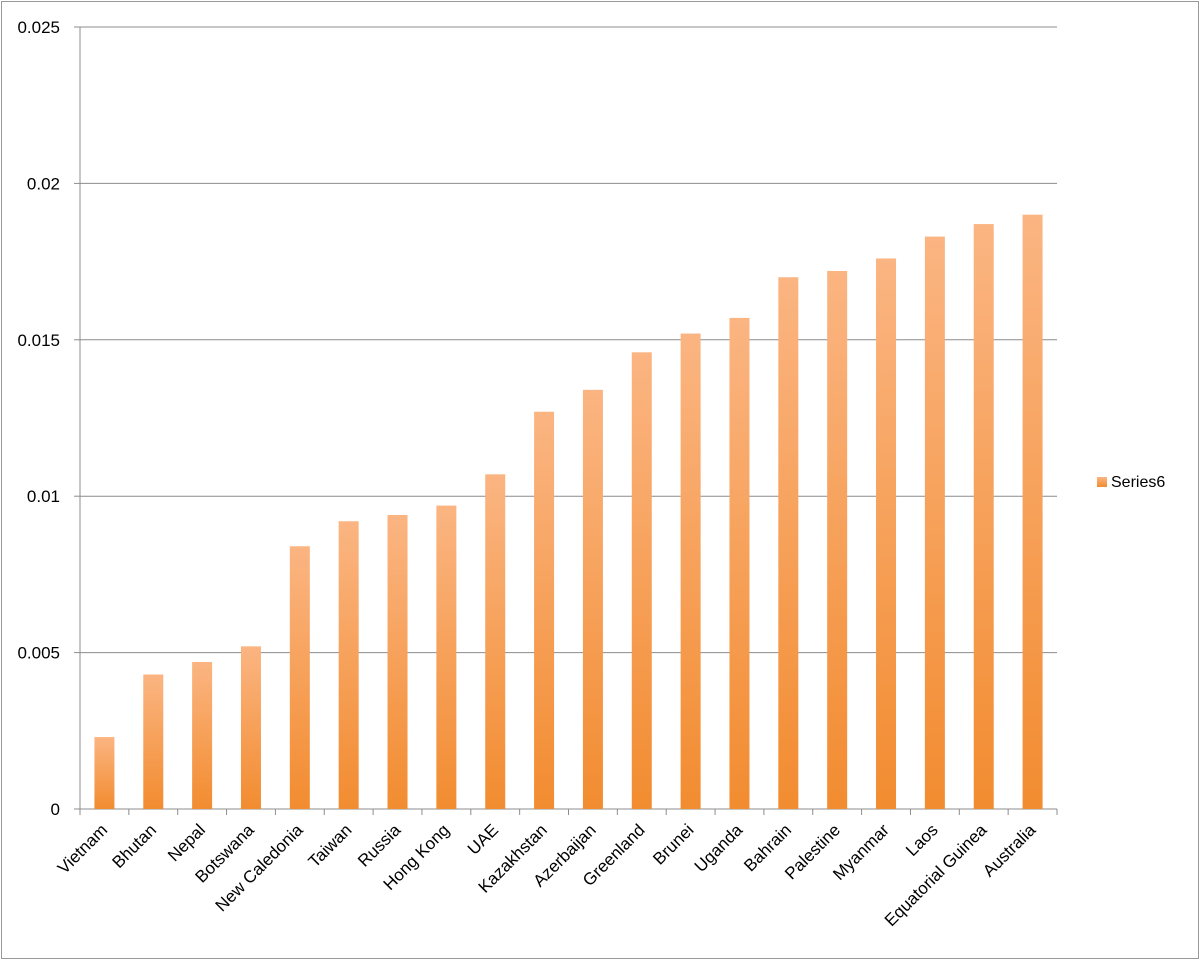 The width and height of the screenshot is (1200, 960). What do you see at coordinates (38, 340) in the screenshot?
I see `y-tick-label: 0.015` at bounding box center [38, 340].